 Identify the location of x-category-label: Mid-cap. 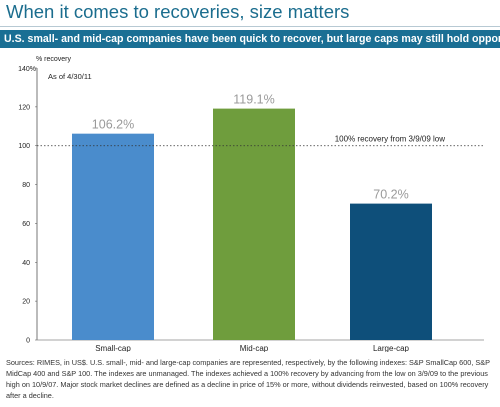
(254, 348).